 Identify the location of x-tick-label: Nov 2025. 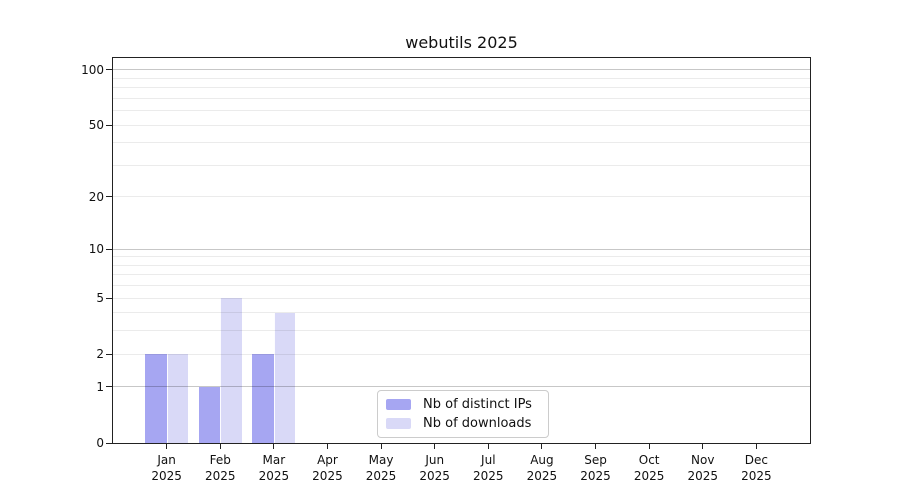
(703, 468).